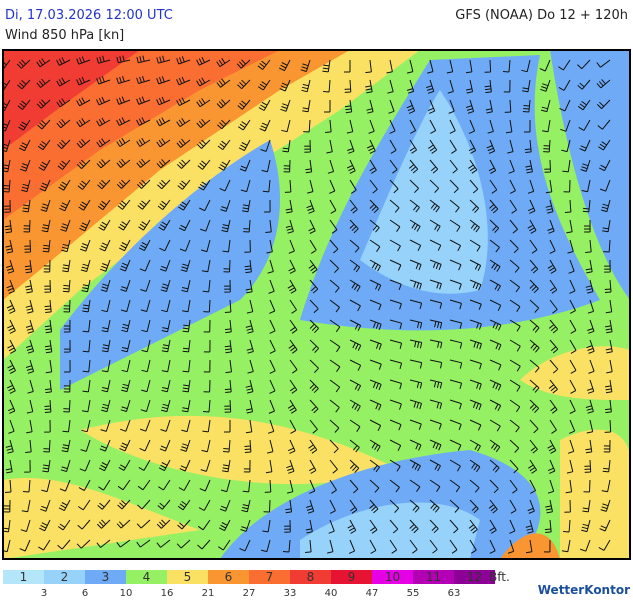 This screenshot has width=633, height=604. What do you see at coordinates (499, 577) in the screenshot?
I see `legend-unit: Bft.` at bounding box center [499, 577].